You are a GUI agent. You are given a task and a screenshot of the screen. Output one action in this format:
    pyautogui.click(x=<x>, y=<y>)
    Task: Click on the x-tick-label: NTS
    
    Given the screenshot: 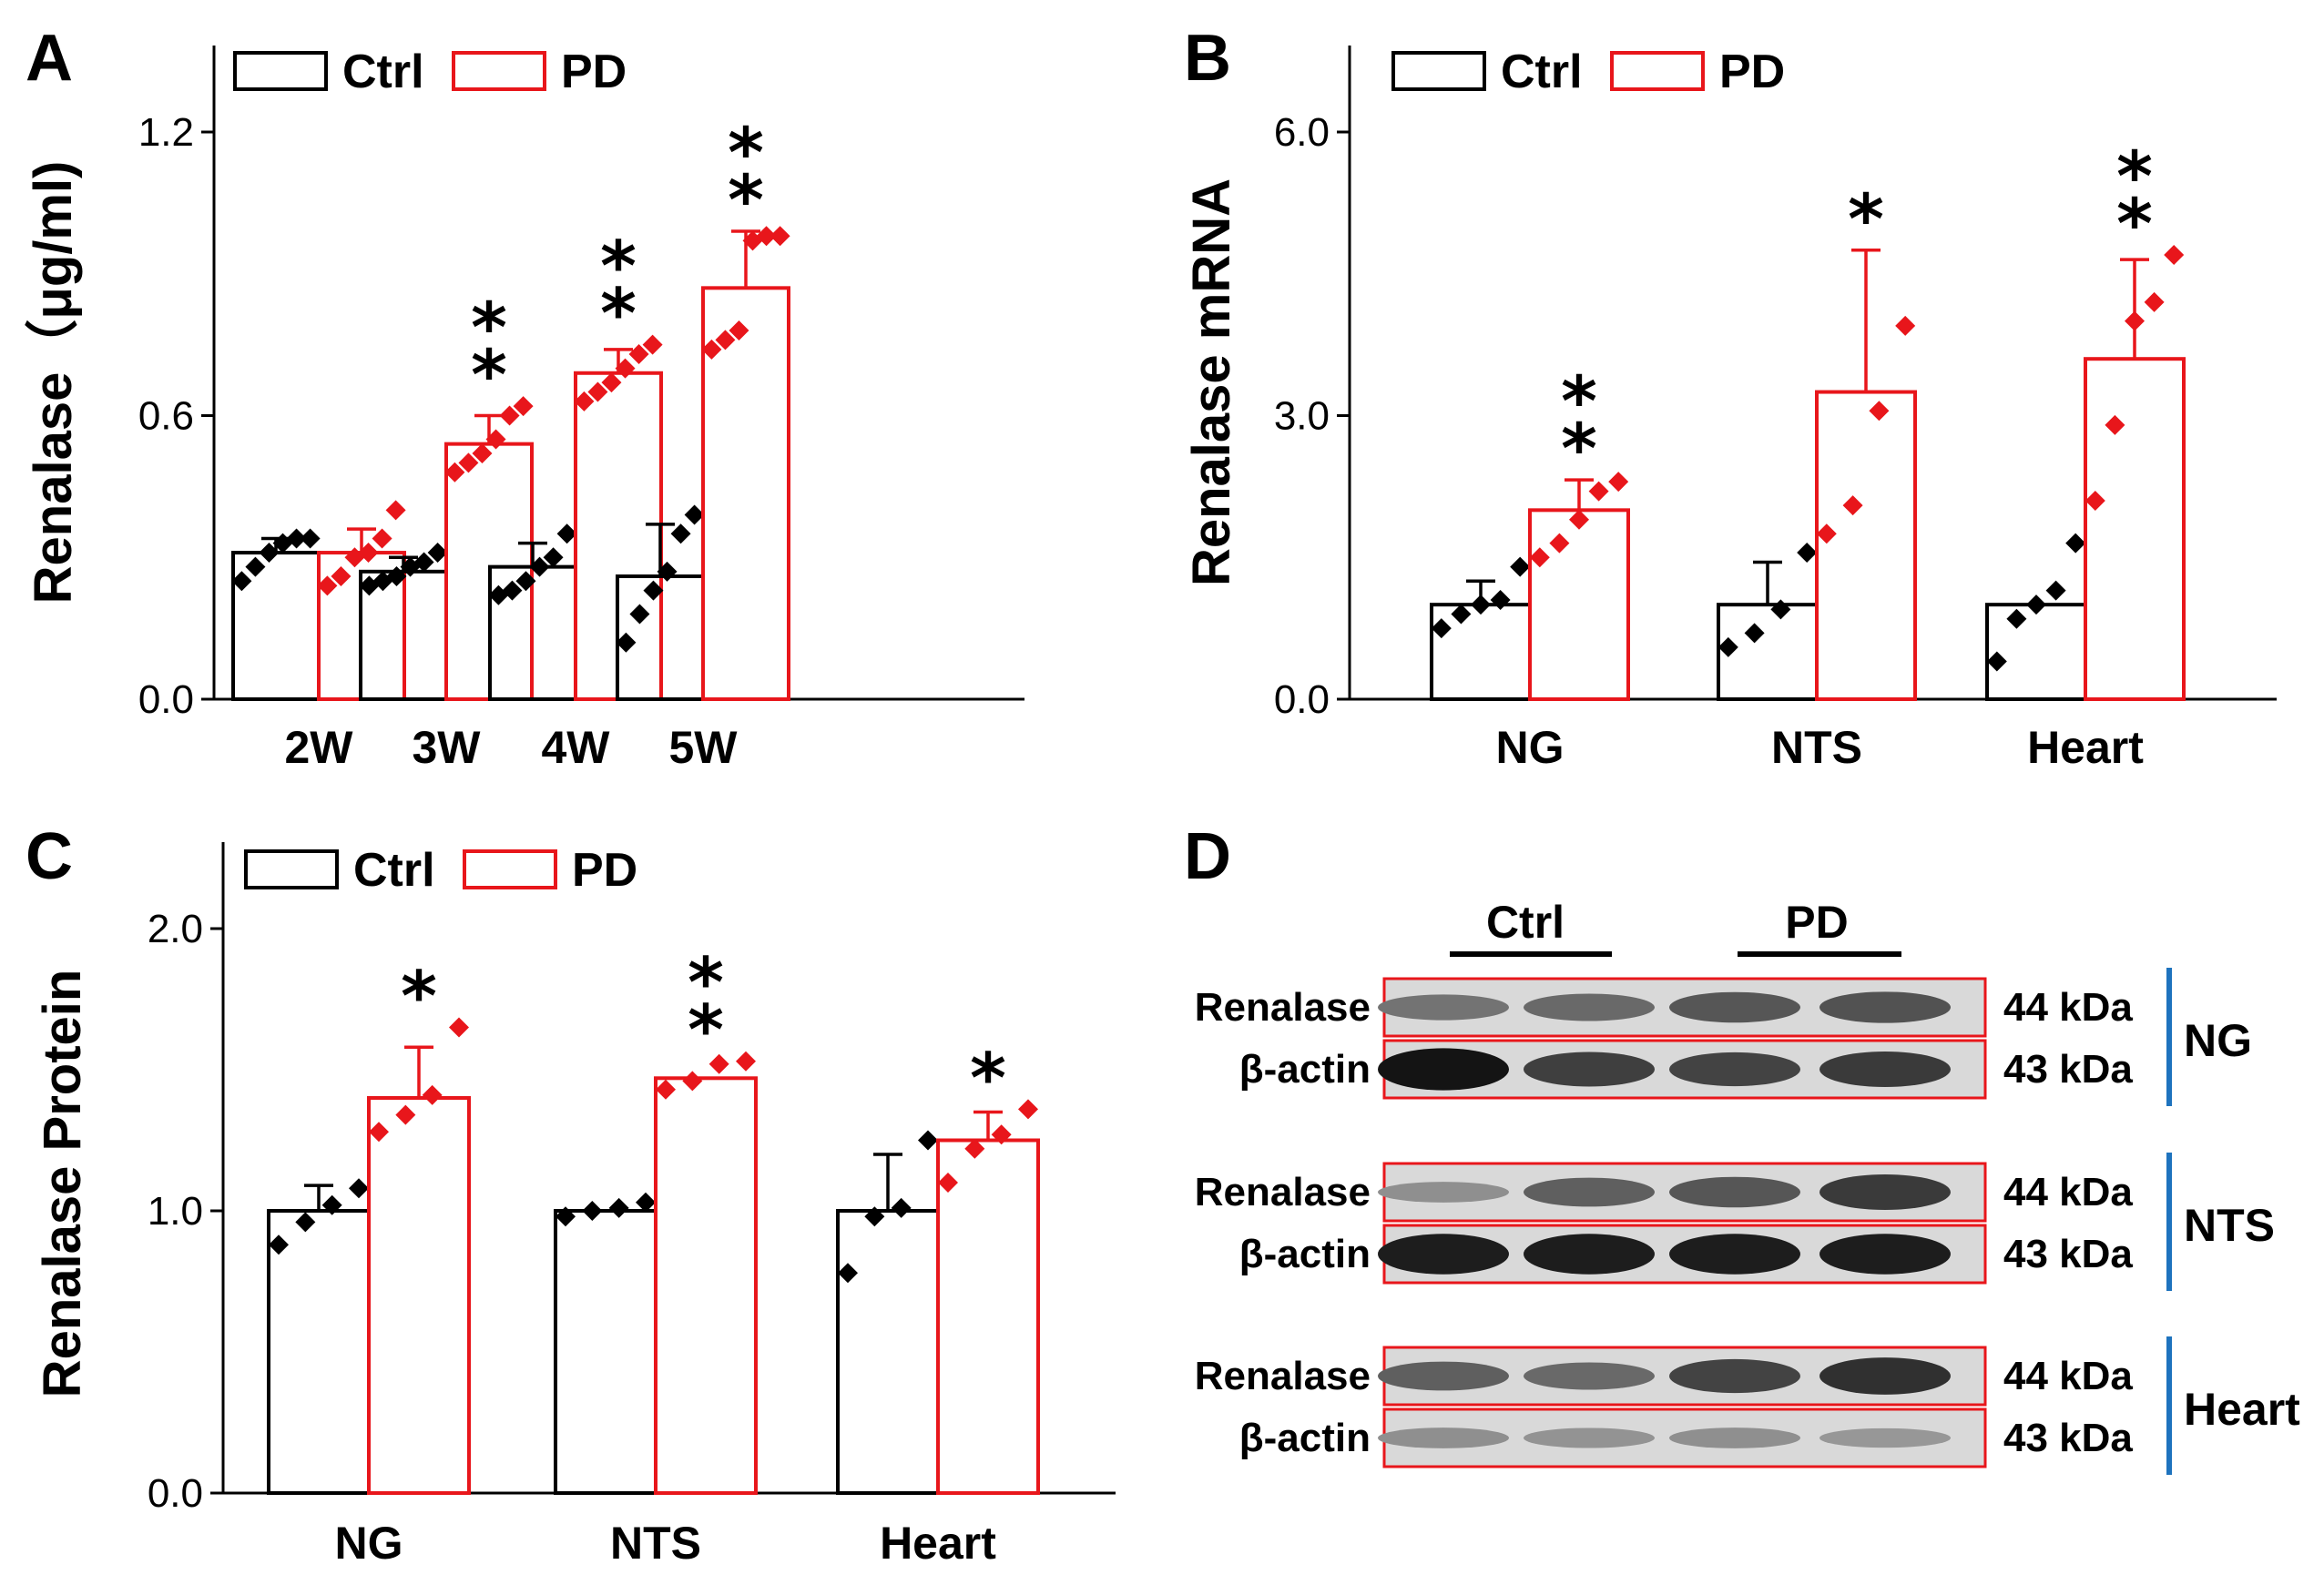 What is the action you would take?
    pyautogui.click(x=1816, y=748)
    